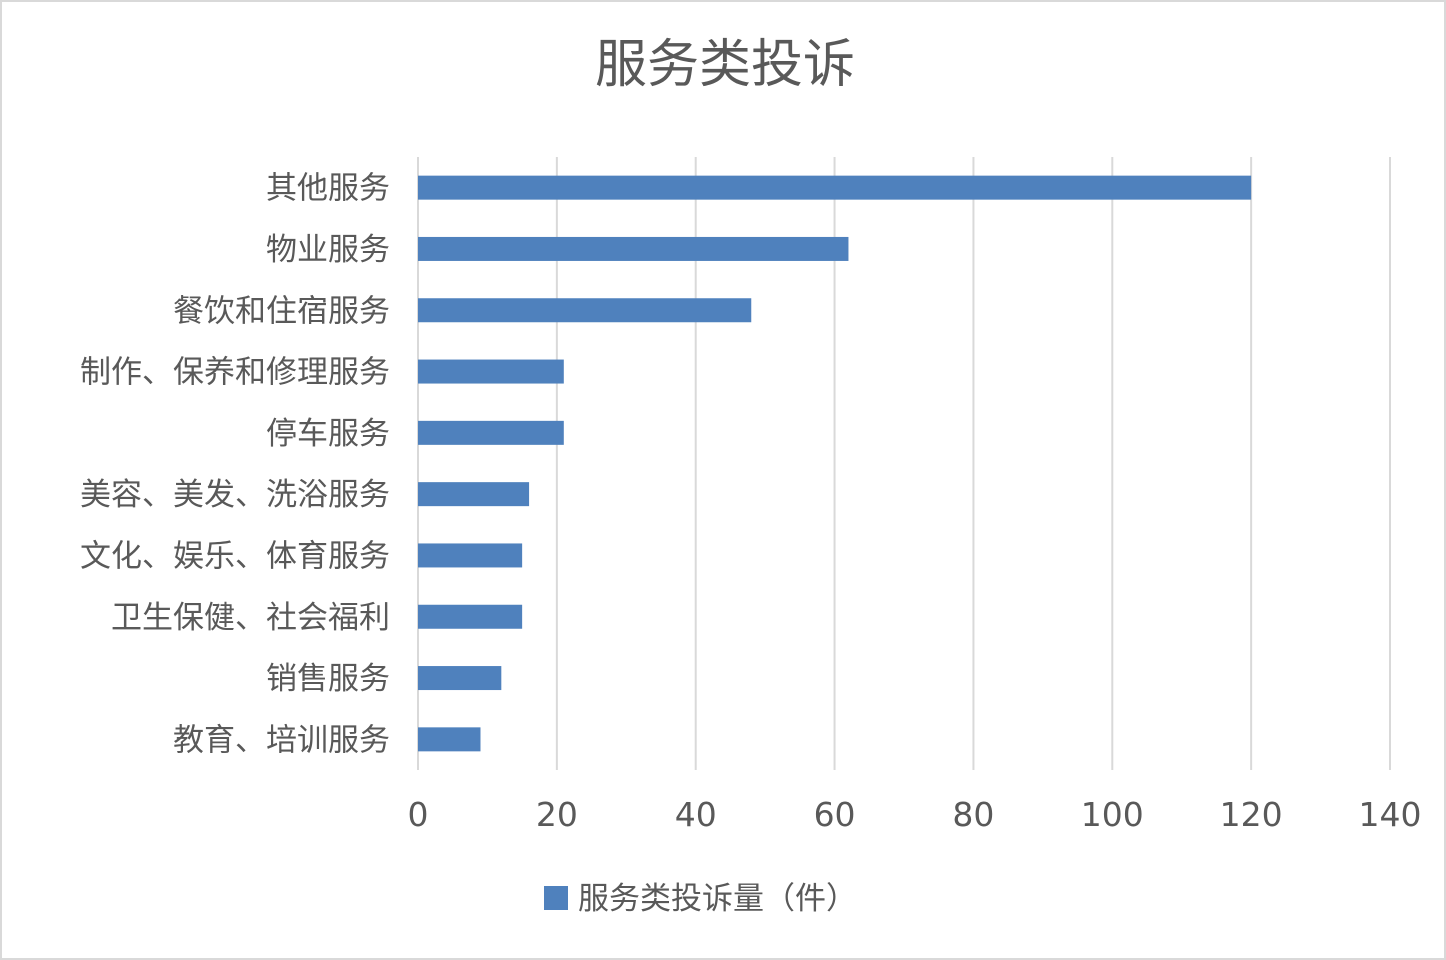 This screenshot has height=960, width=1446. Describe the element at coordinates (281, 311) in the screenshot. I see `category-label: 餐饮和住宿服务` at that location.